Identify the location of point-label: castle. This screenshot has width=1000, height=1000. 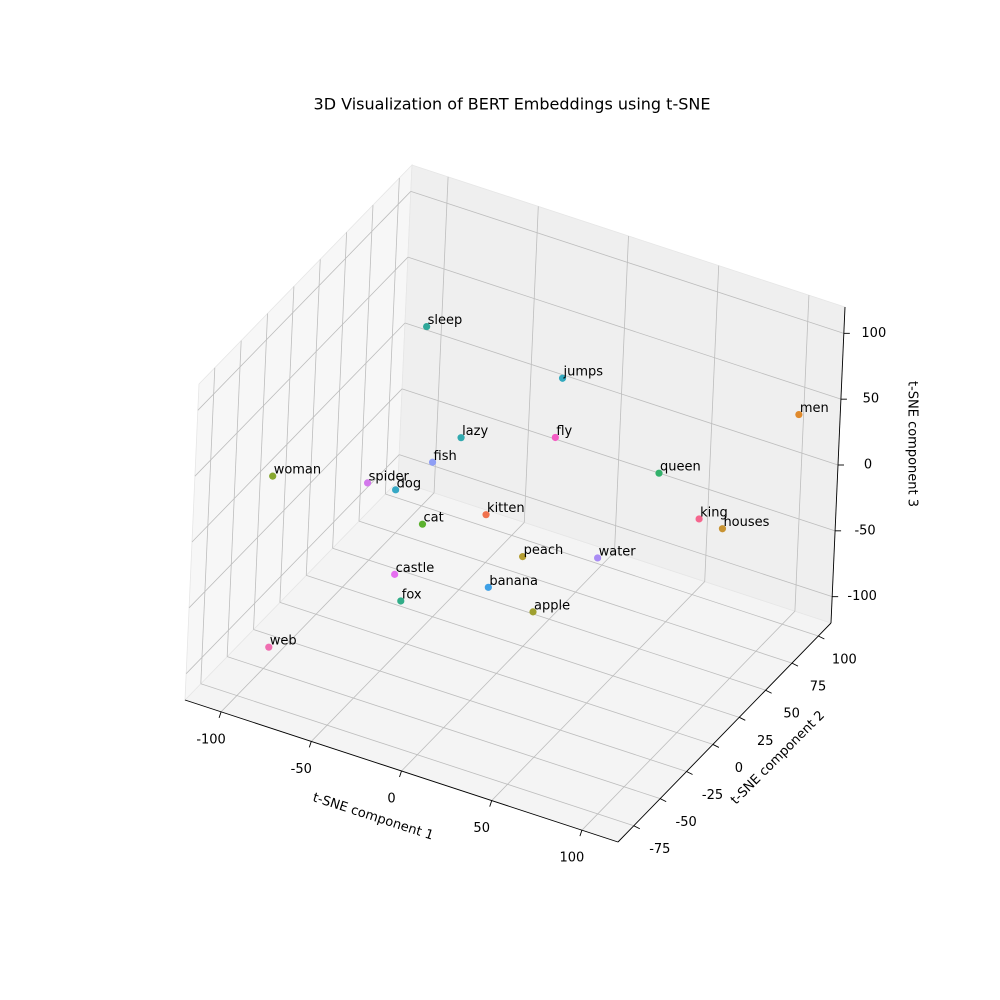
(415, 568).